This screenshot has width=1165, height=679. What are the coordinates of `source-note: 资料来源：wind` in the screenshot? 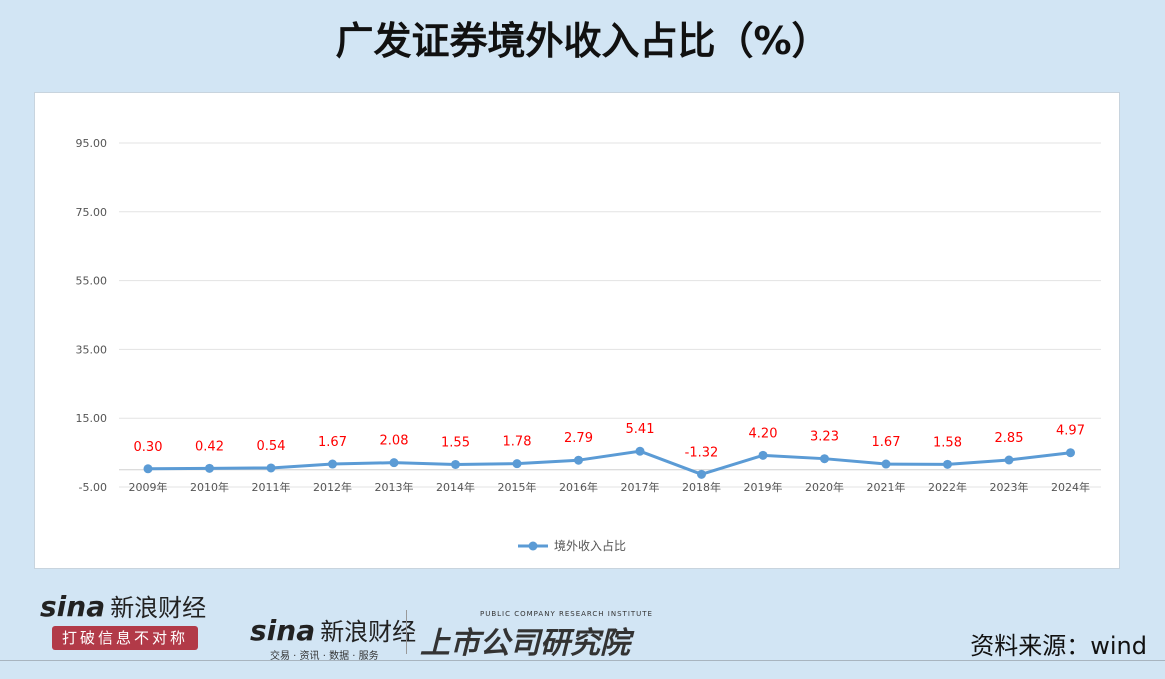 It's located at (1058, 646).